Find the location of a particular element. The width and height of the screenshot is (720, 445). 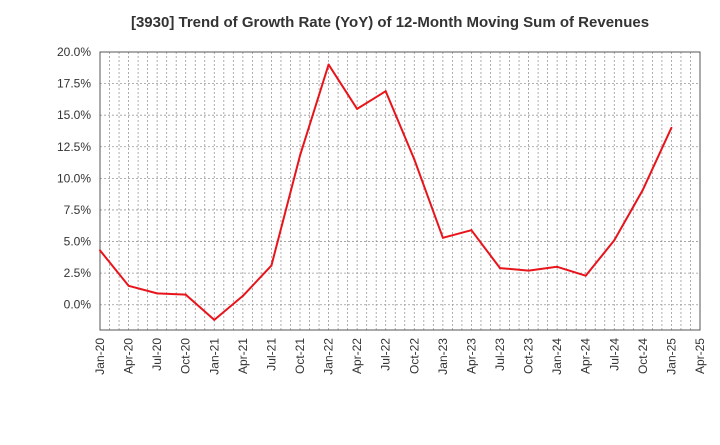

x-tick-label: Apr-24 is located at coordinates (586, 356).